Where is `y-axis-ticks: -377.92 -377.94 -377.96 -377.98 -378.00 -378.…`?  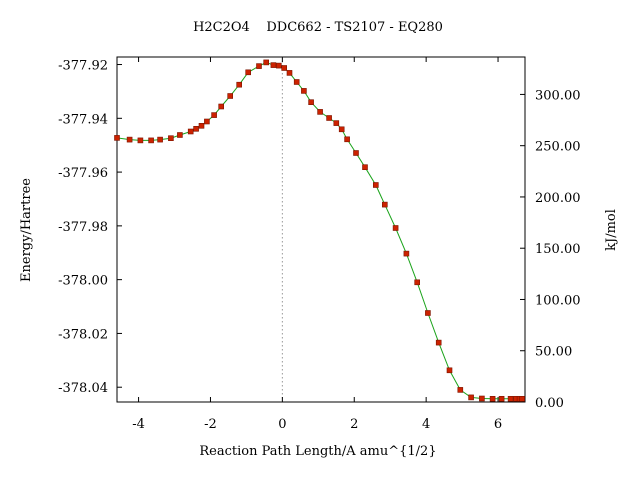 y-axis-ticks: -377.92 -377.94 -377.96 -377.98 -378.00 -378.… is located at coordinates (90, 227).